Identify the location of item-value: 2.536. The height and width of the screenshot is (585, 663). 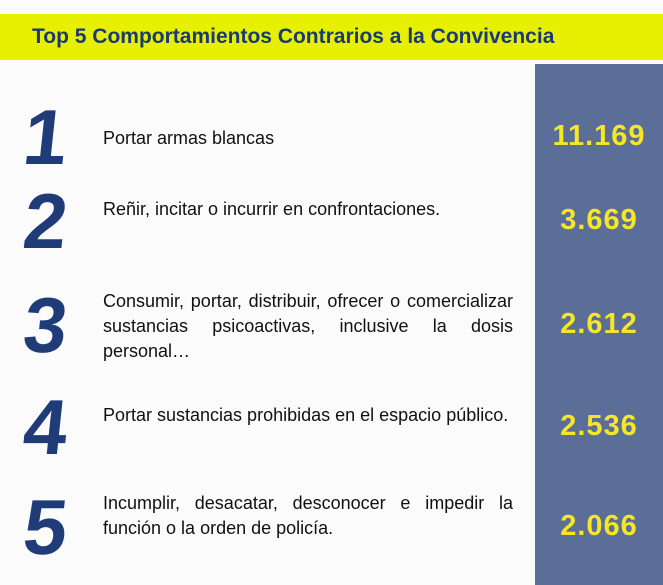
(599, 426).